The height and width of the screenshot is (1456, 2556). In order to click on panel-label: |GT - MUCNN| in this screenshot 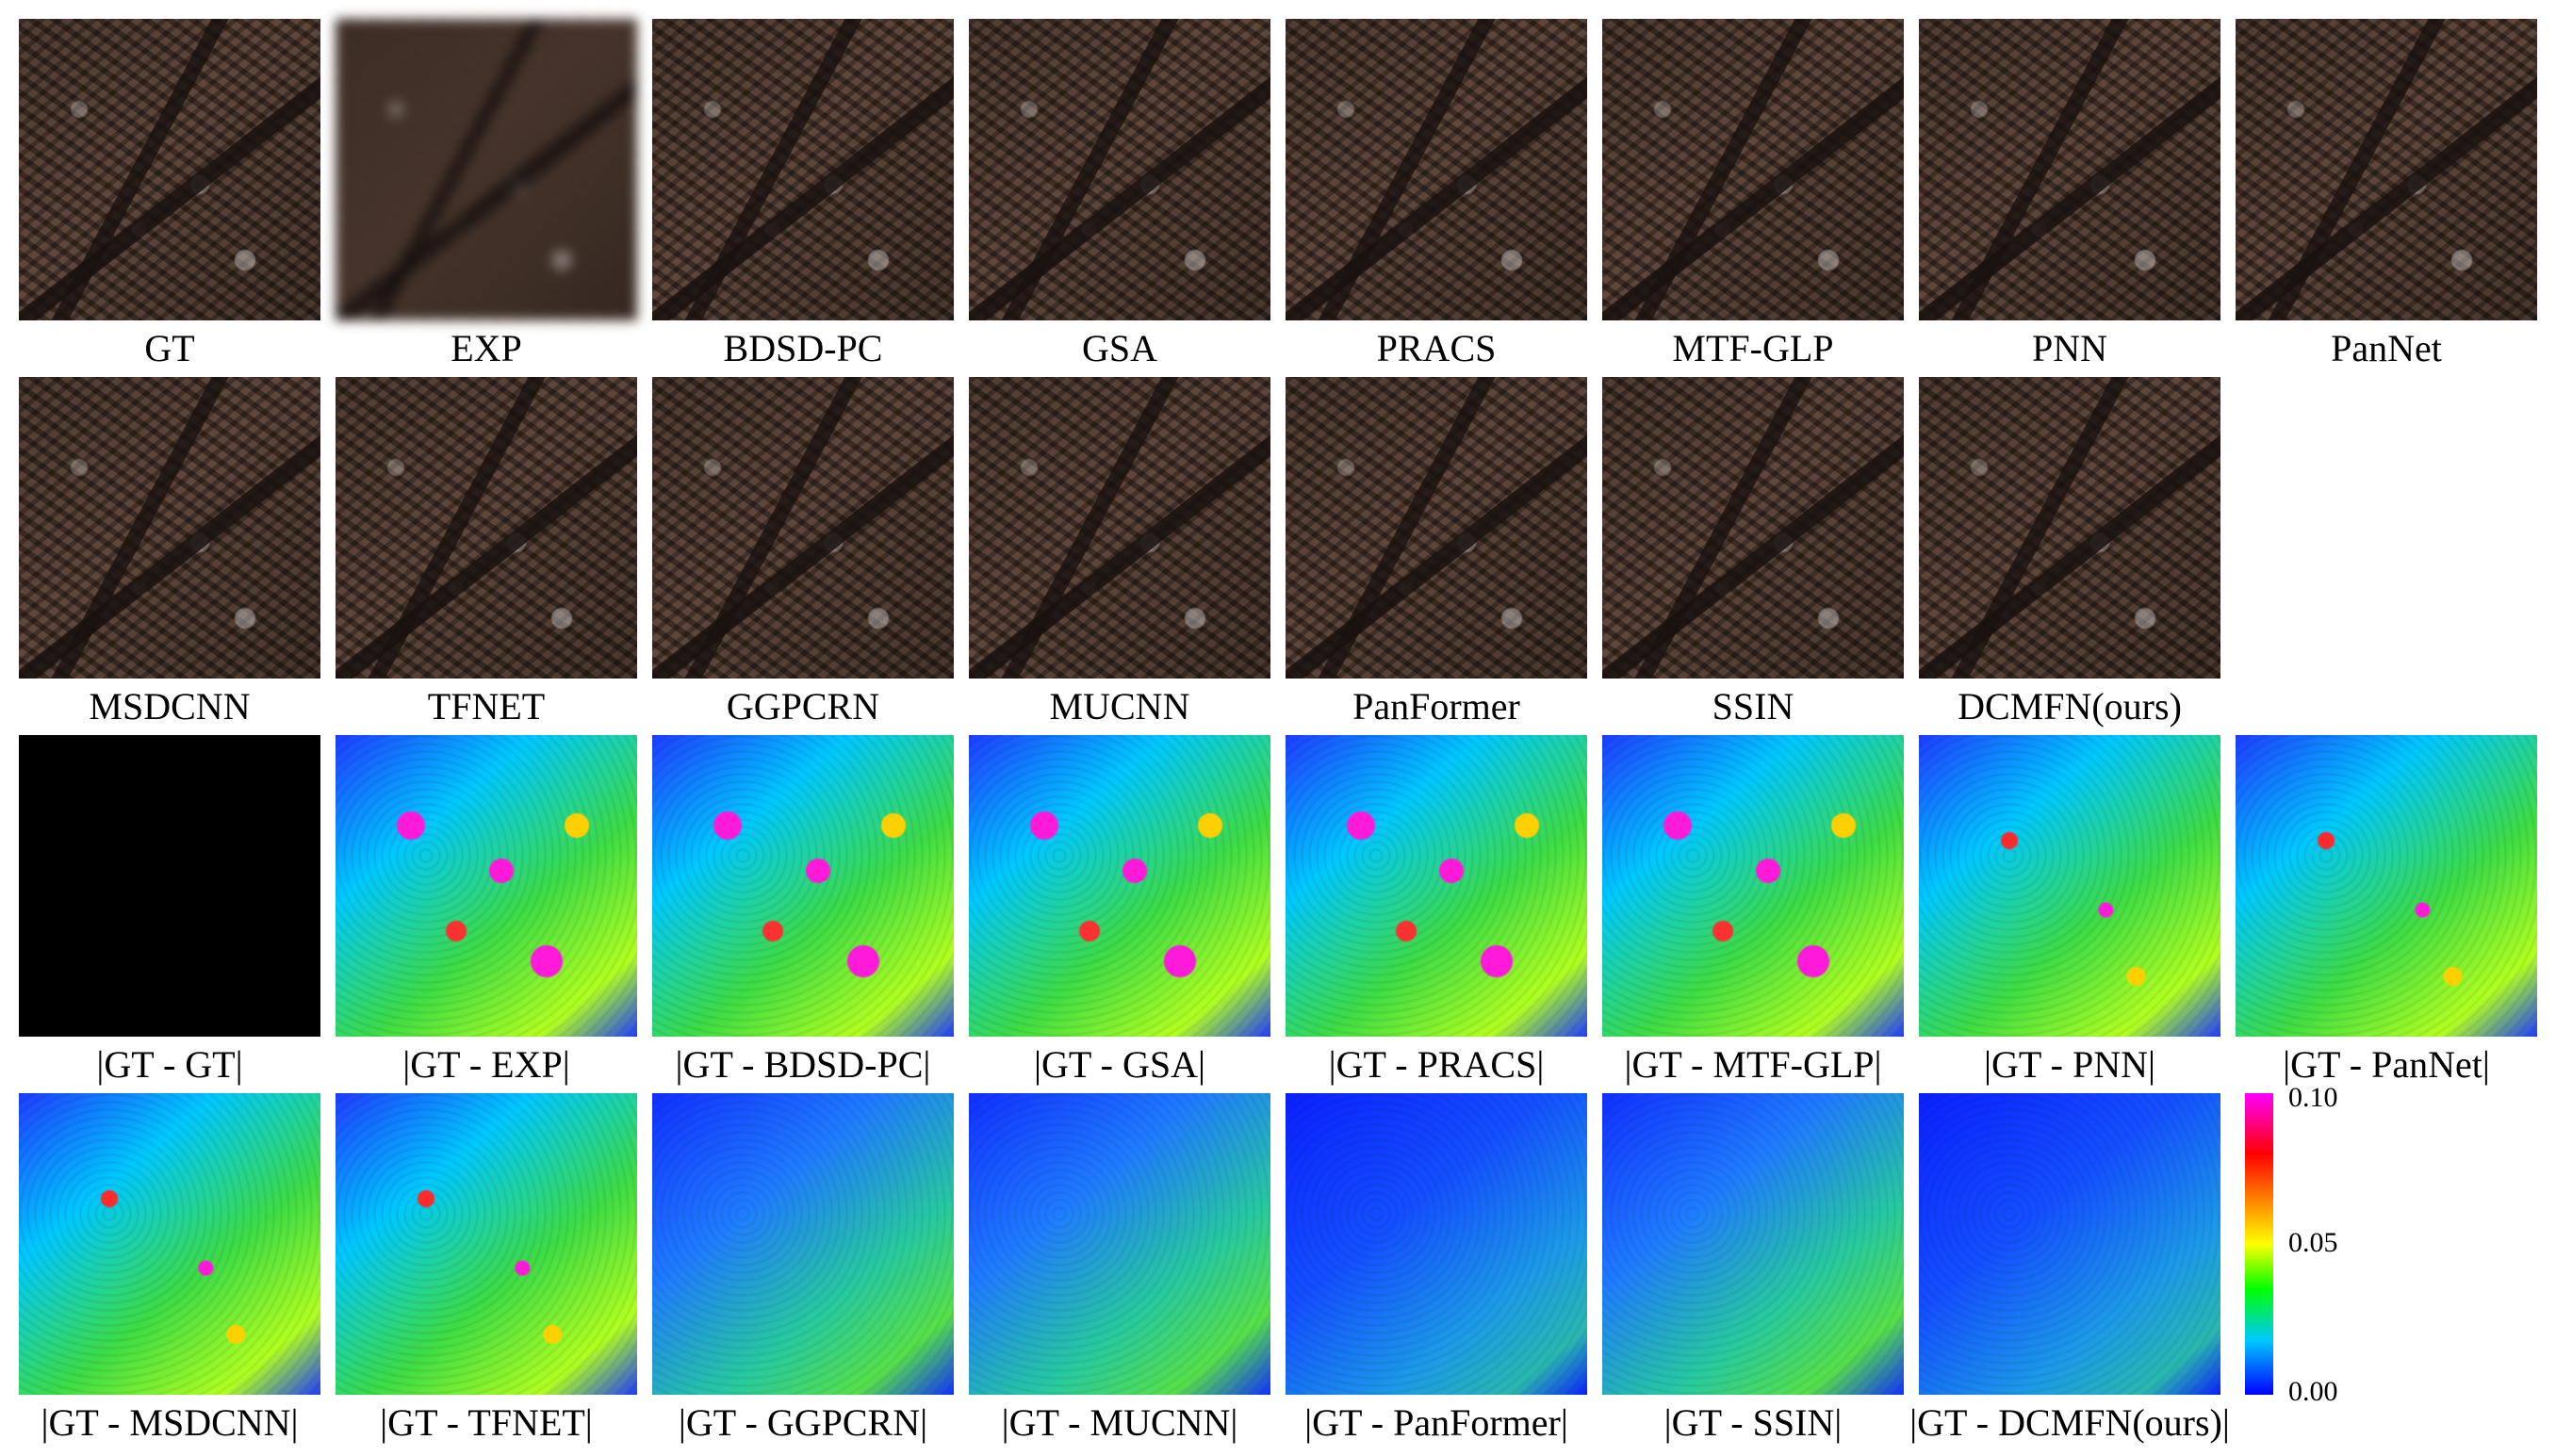, I will do `click(1119, 1422)`.